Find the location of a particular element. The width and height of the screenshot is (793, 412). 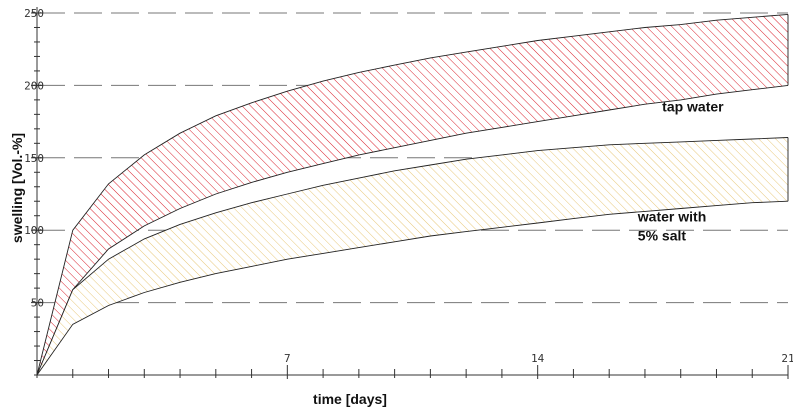

y-tick-label-150: 150 is located at coordinates (34, 158).